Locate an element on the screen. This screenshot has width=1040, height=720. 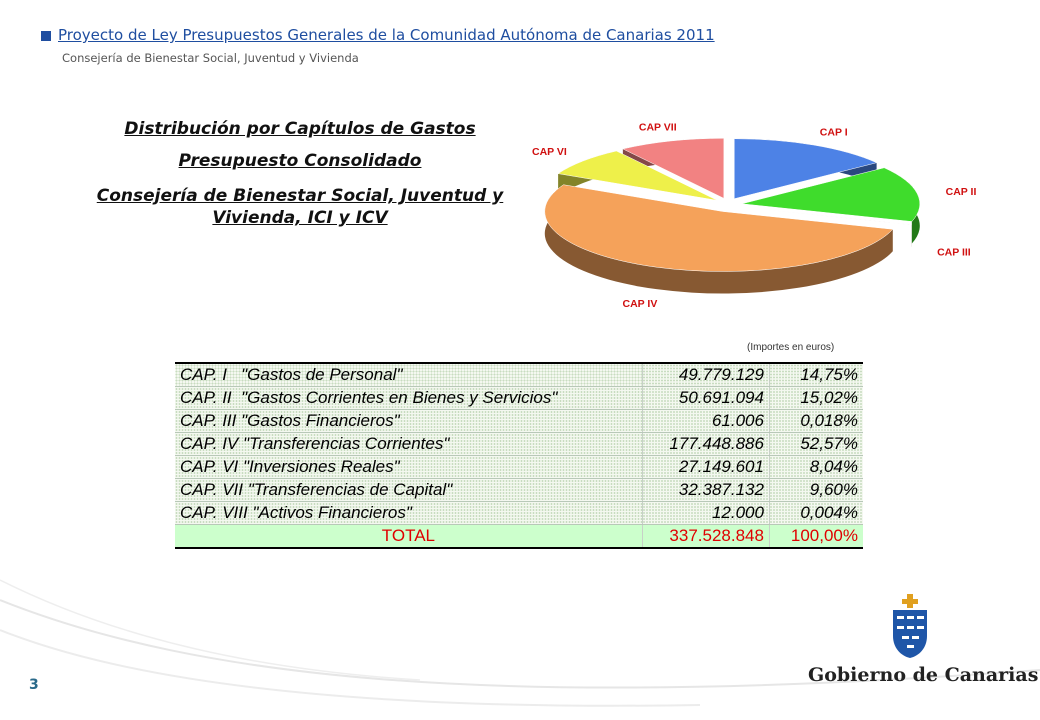
table-row: TOTAL 337.528.848 100,00% is located at coordinates (519, 536).